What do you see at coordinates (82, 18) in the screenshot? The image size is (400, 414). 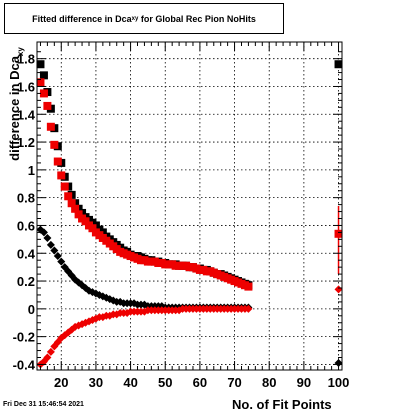 I see `title-main: Fitted difference in Dca` at bounding box center [82, 18].